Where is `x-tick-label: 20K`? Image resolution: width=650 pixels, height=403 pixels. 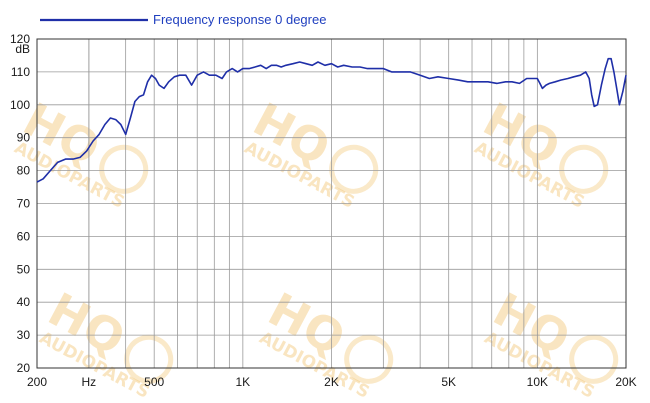 x-tick-label: 20K is located at coordinates (625, 382).